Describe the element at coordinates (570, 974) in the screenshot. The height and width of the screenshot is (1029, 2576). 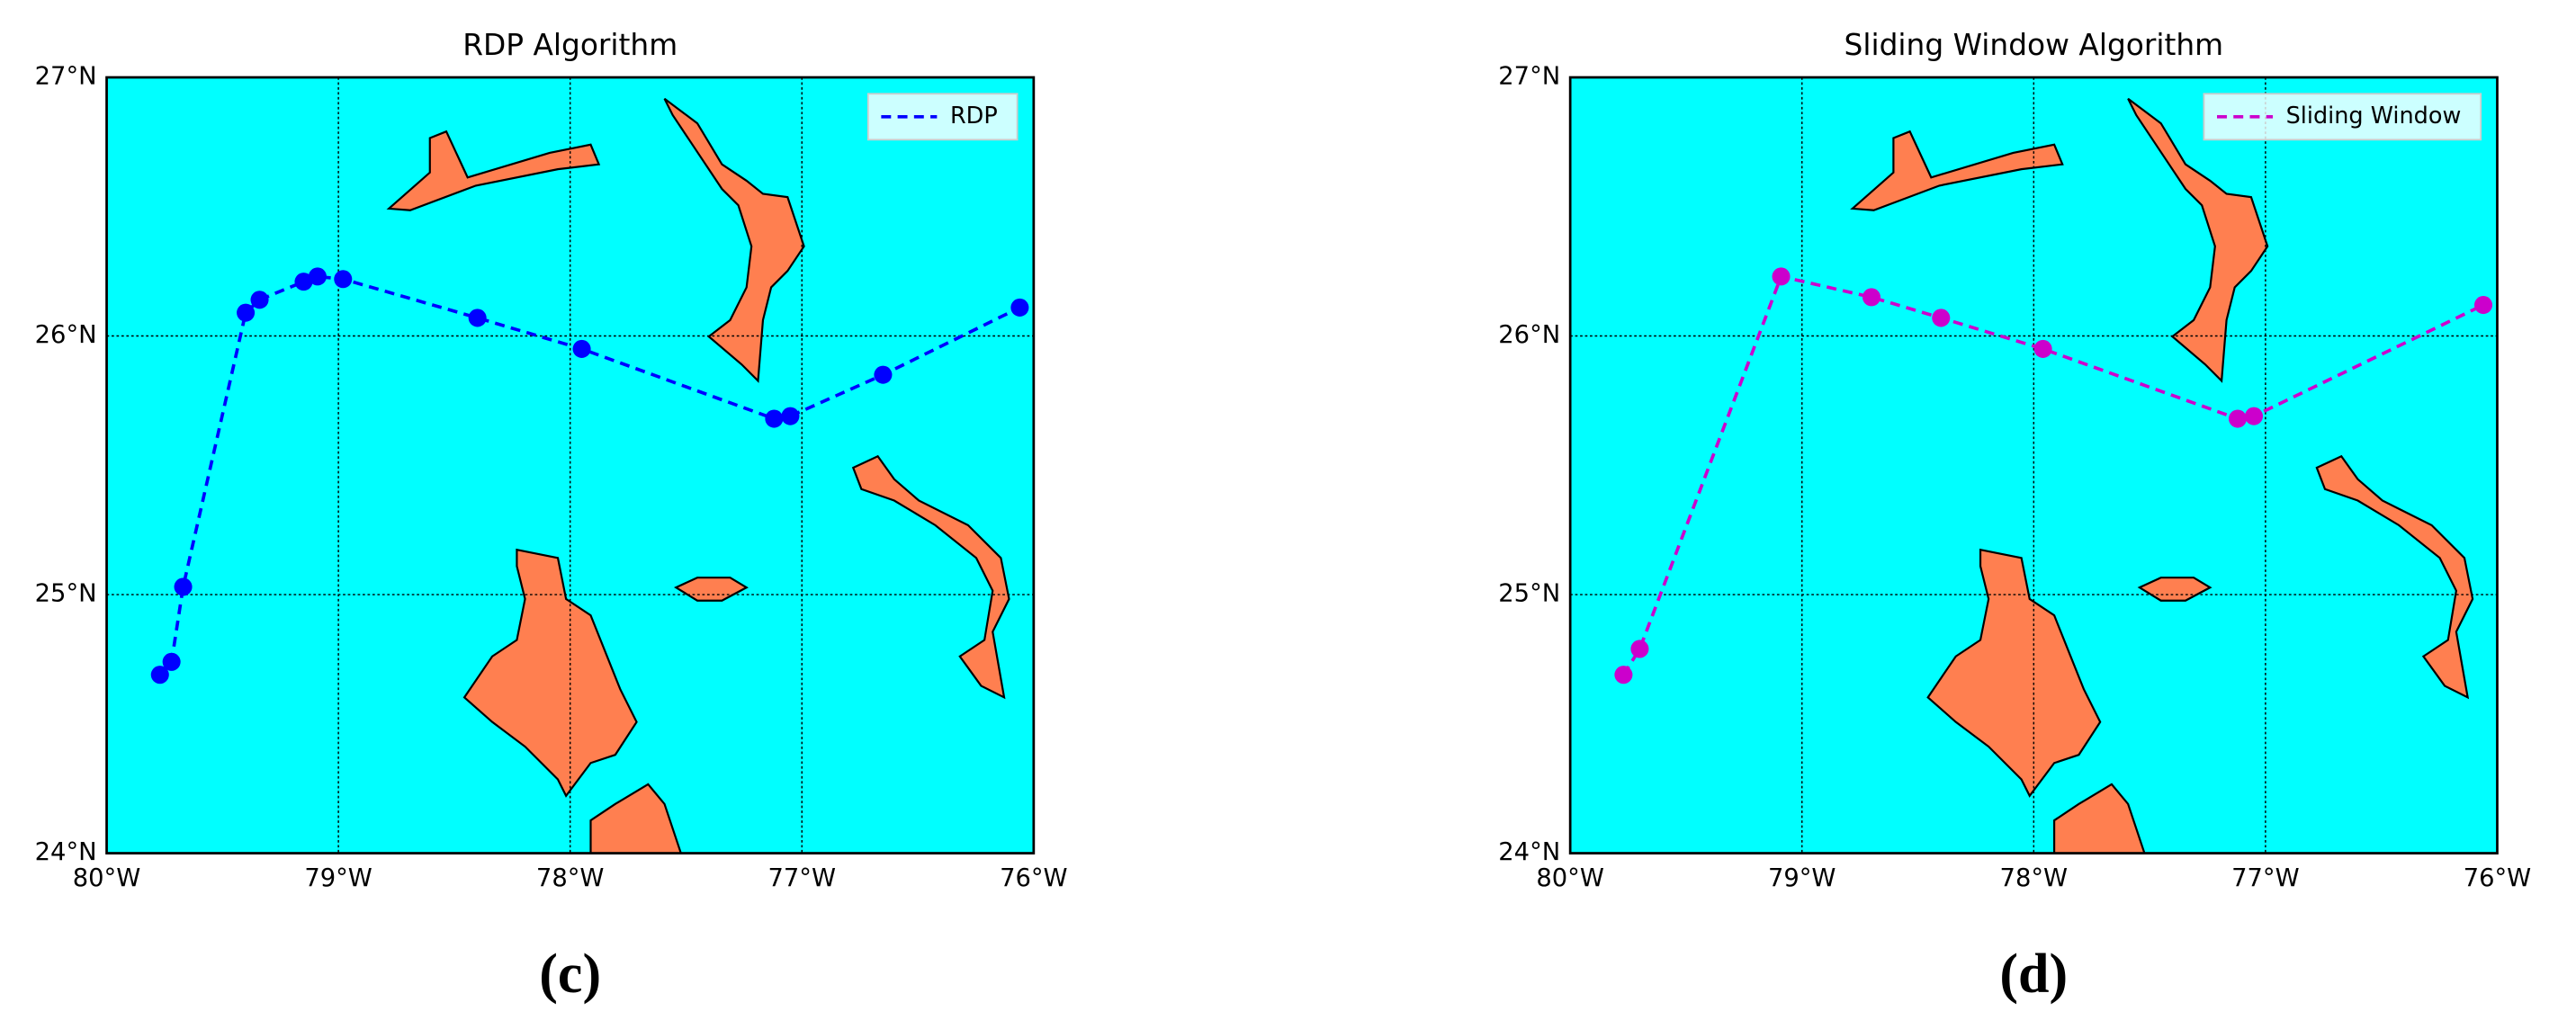
I see `panel-label: (c)` at that location.